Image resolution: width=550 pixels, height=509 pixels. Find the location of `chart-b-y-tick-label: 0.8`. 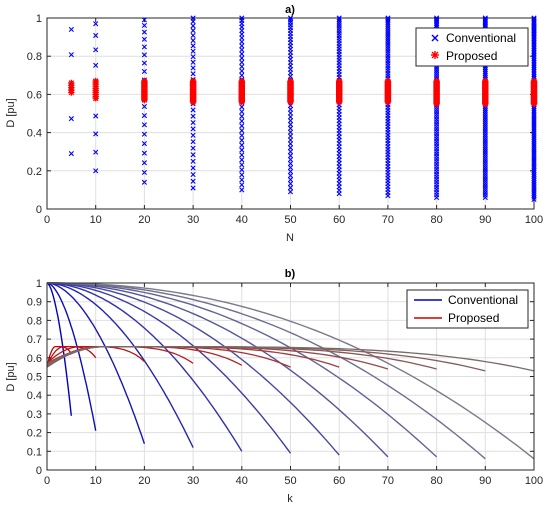

chart-b-y-tick-label: 0.8 is located at coordinates (34, 321).